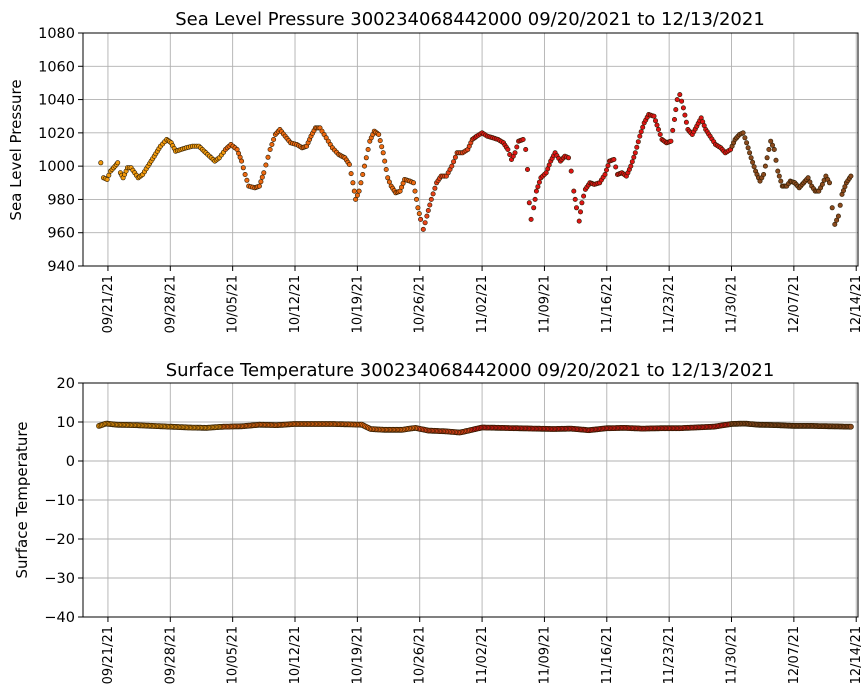 This screenshot has width=867, height=700. Describe the element at coordinates (56, 34) in the screenshot. I see `y-tick-label: 1080` at that location.